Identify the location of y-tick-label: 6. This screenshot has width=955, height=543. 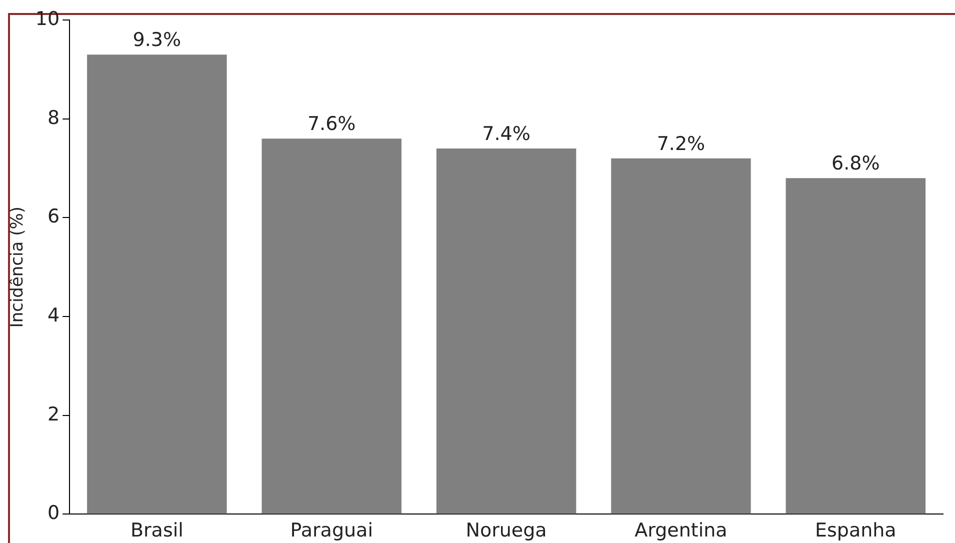
(53, 217).